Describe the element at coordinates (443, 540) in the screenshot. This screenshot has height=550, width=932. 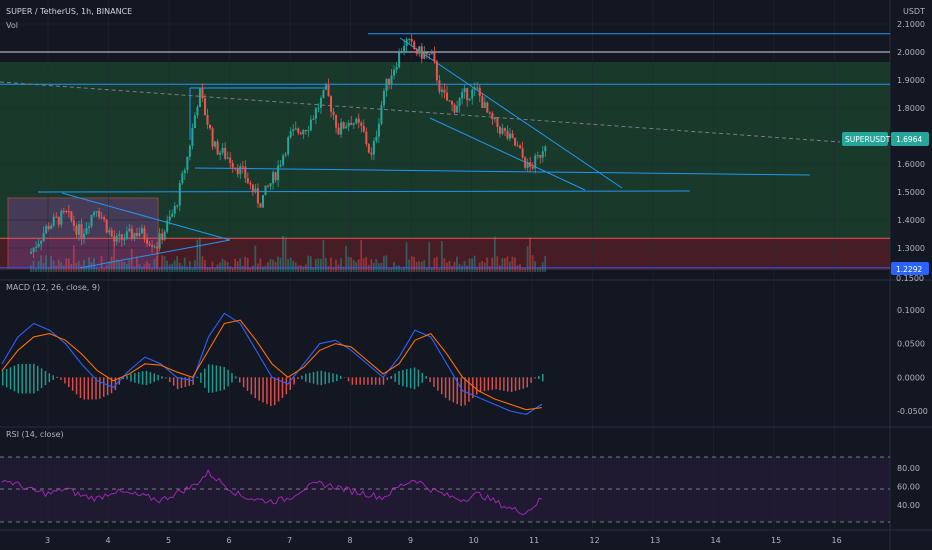
I see `time-axis-labels: 3 4 5 6 7 8 9 10 11 12 13 14 15 16` at that location.